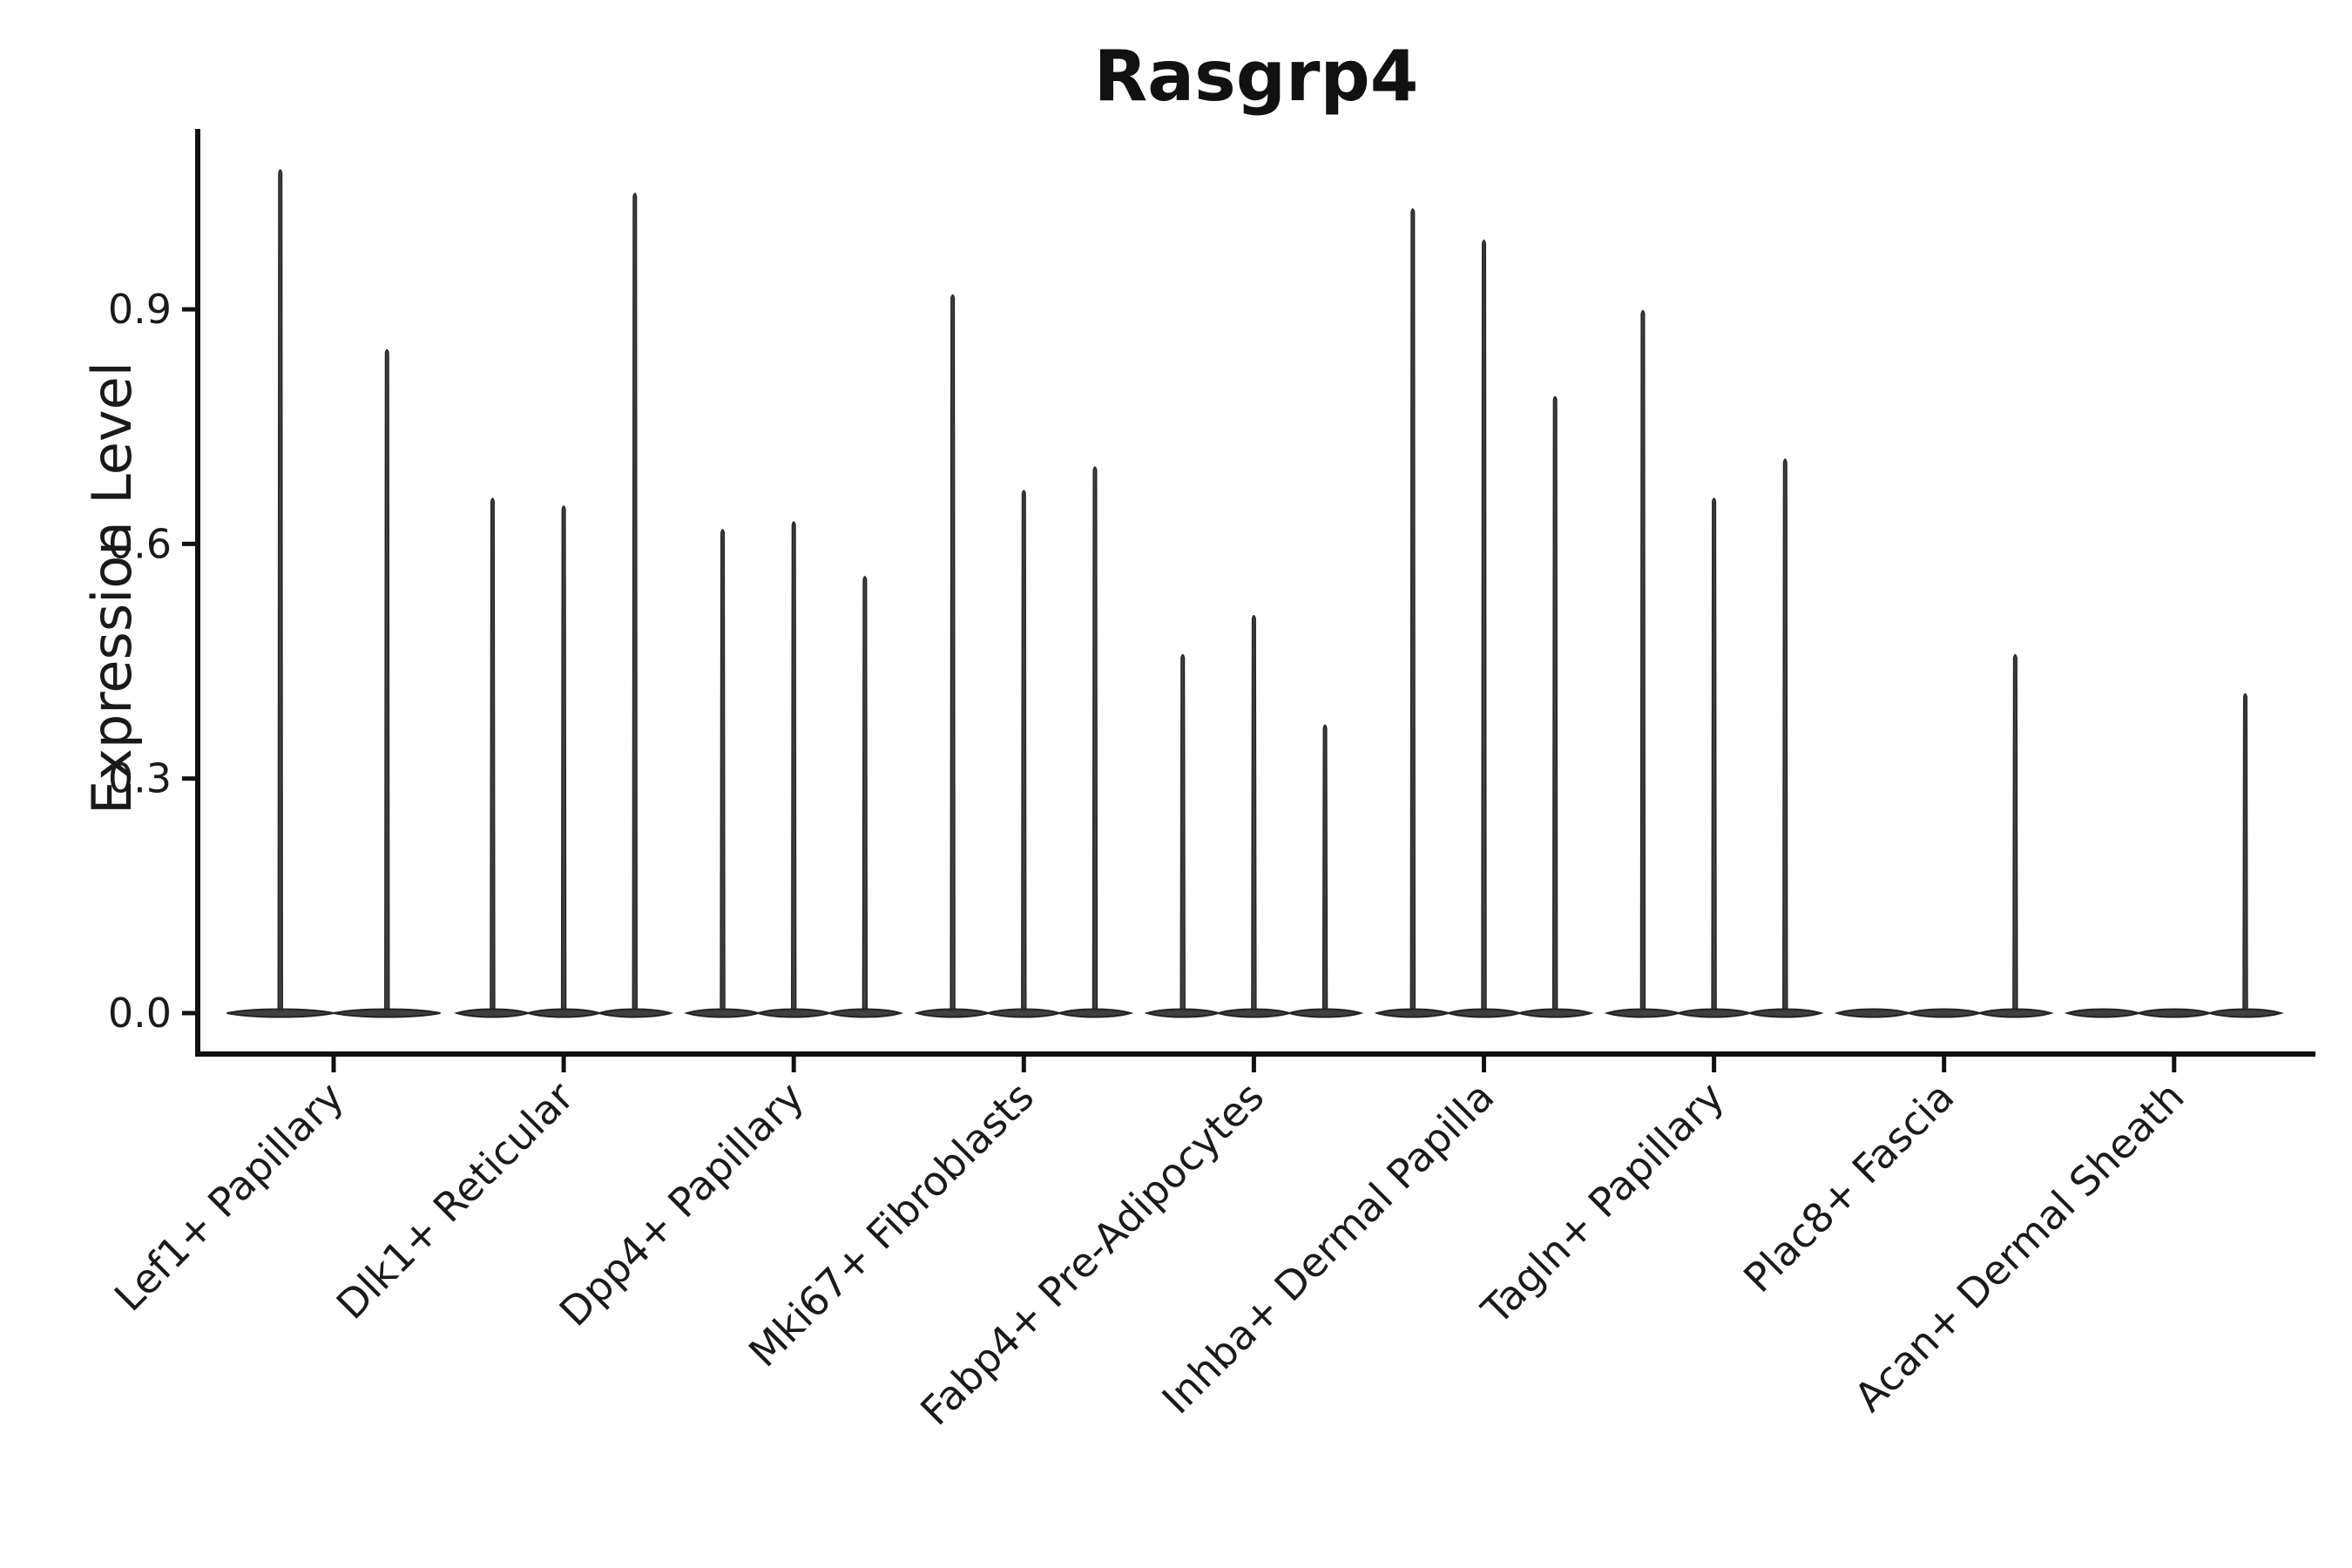  Describe the element at coordinates (1603, 1204) in the screenshot. I see `x-tick-label: Tagln+ Papillary` at that location.